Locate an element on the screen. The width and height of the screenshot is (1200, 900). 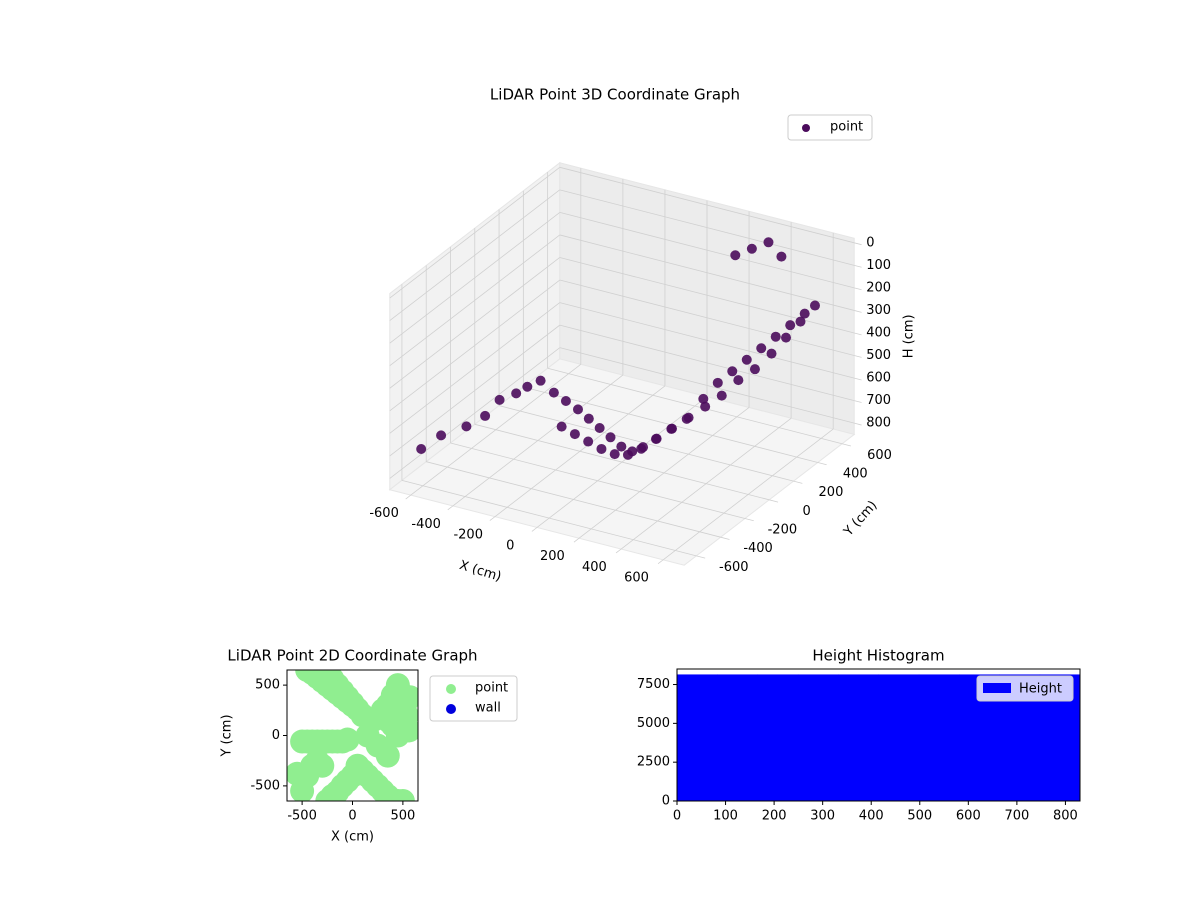
chart-title: Height Histogram is located at coordinates (878, 656).